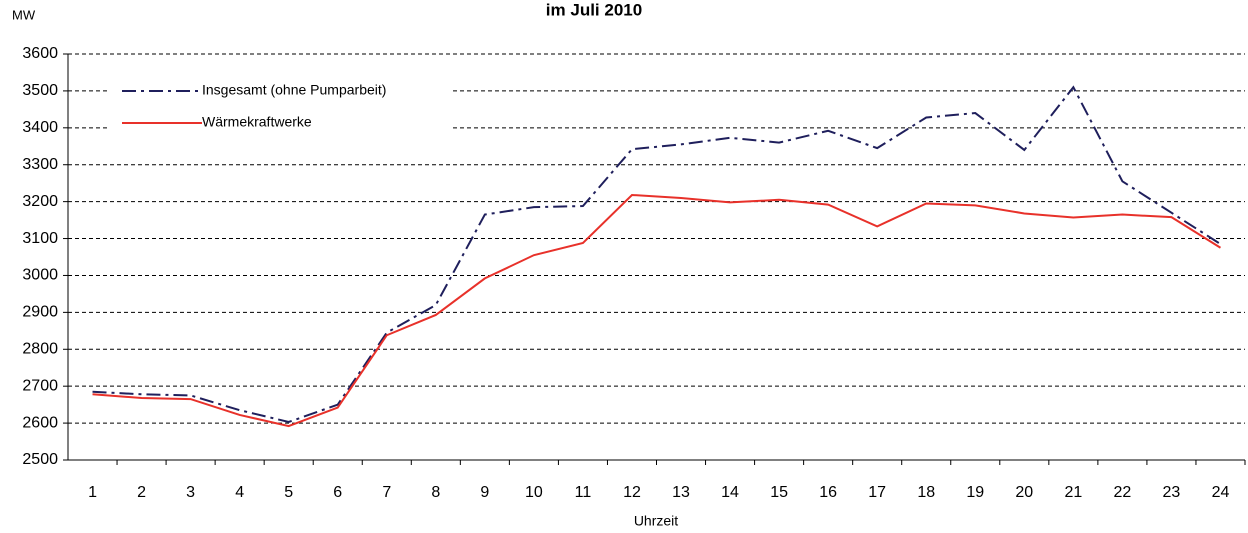 This screenshot has width=1248, height=533. I want to click on x-tick-label: 9, so click(484, 492).